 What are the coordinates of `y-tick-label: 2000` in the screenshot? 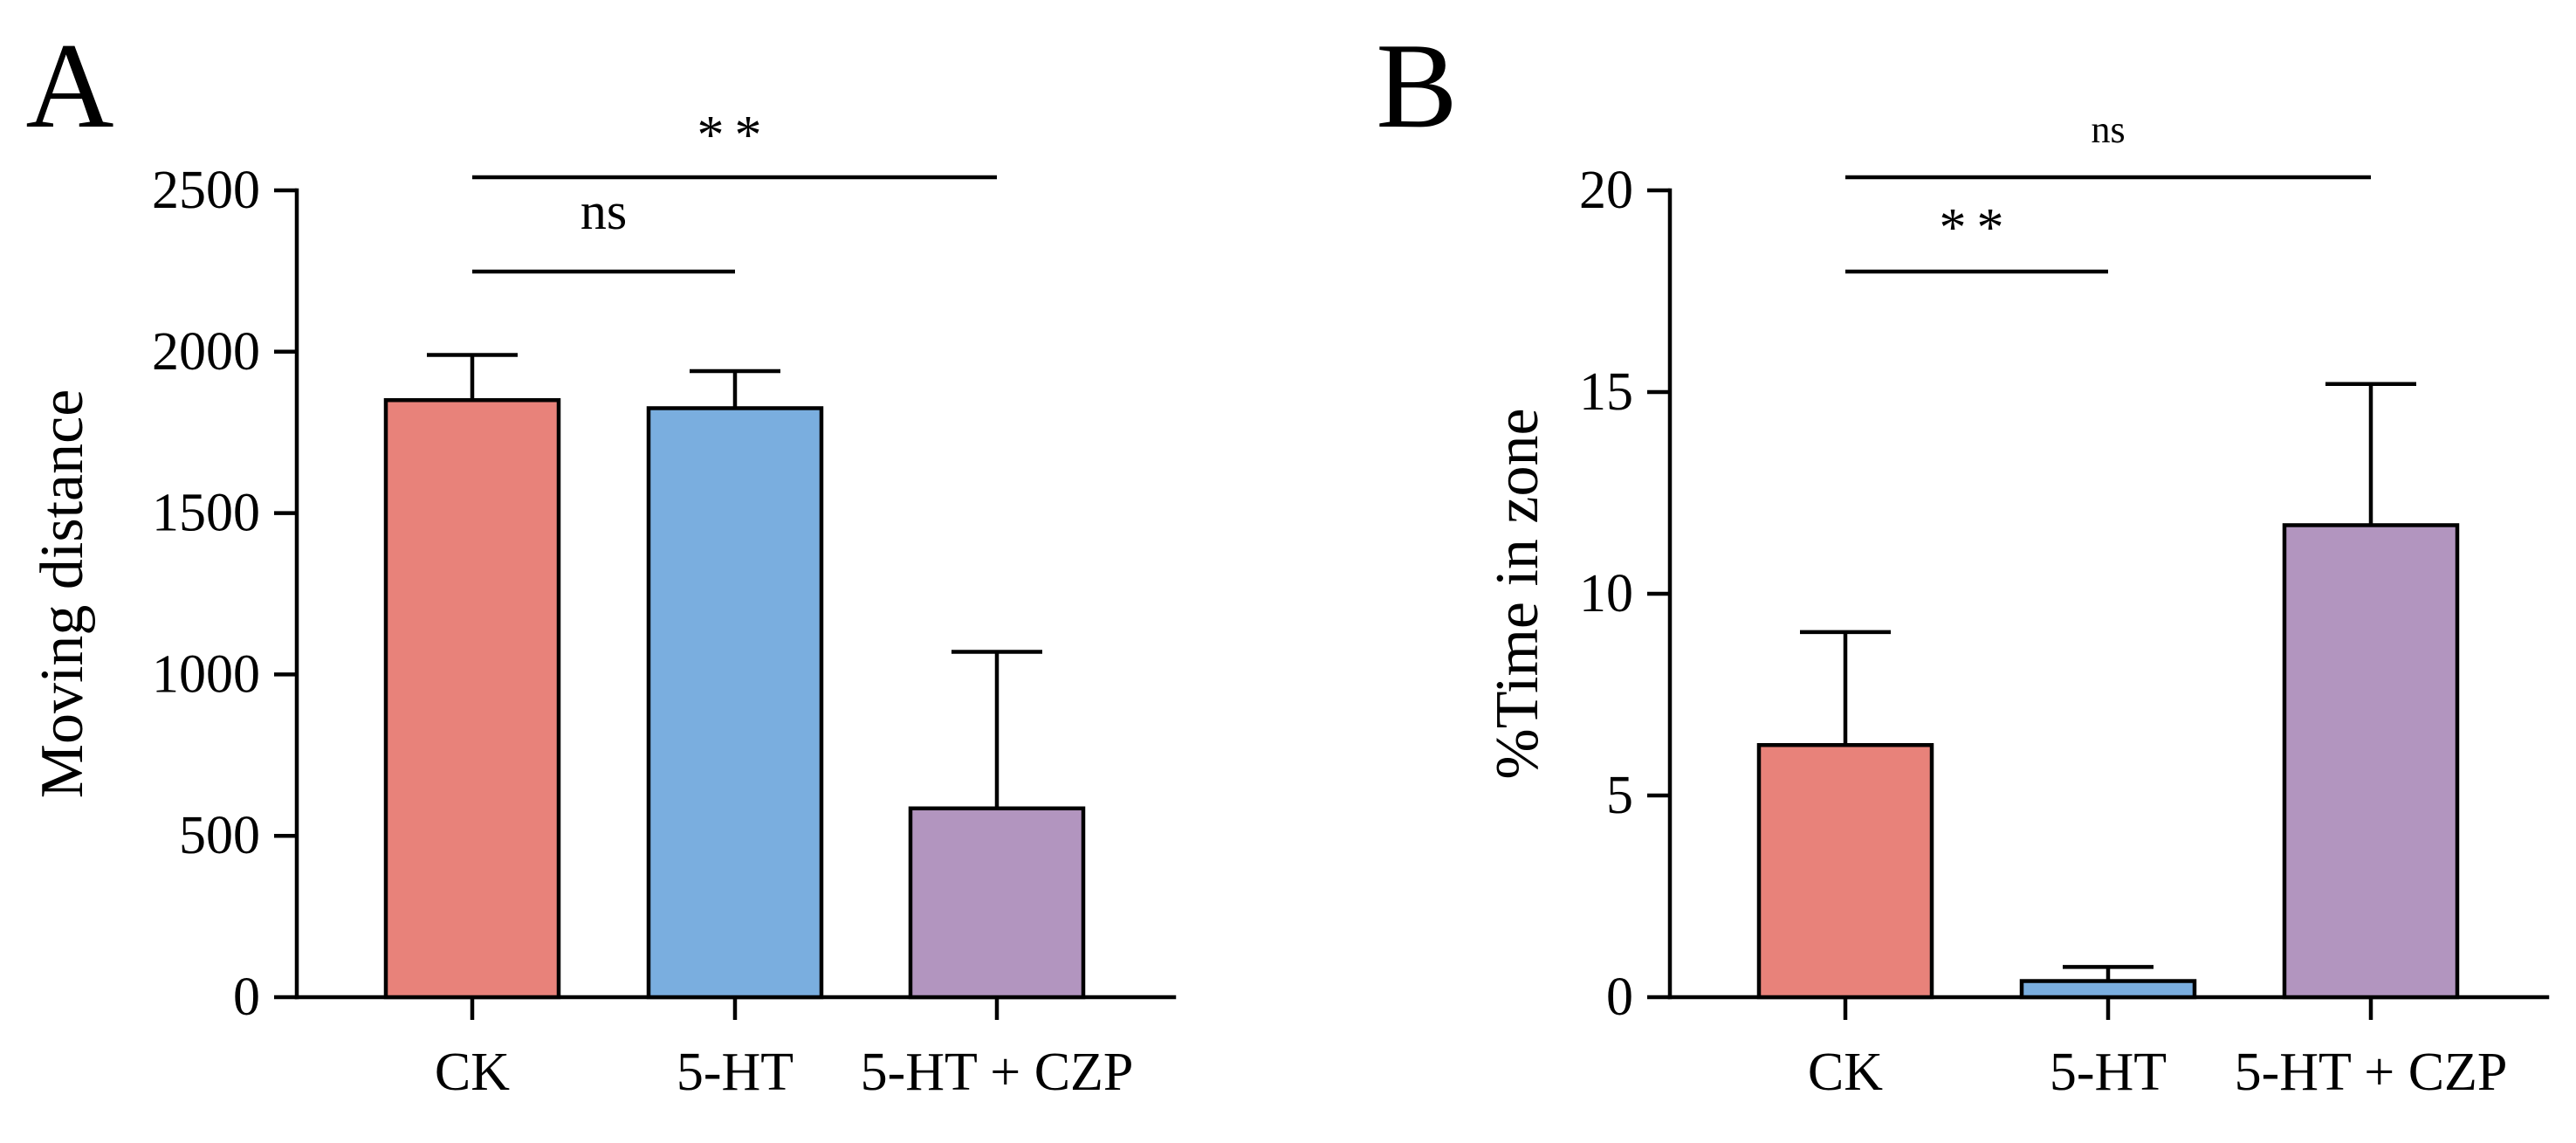 It's located at (206, 352).